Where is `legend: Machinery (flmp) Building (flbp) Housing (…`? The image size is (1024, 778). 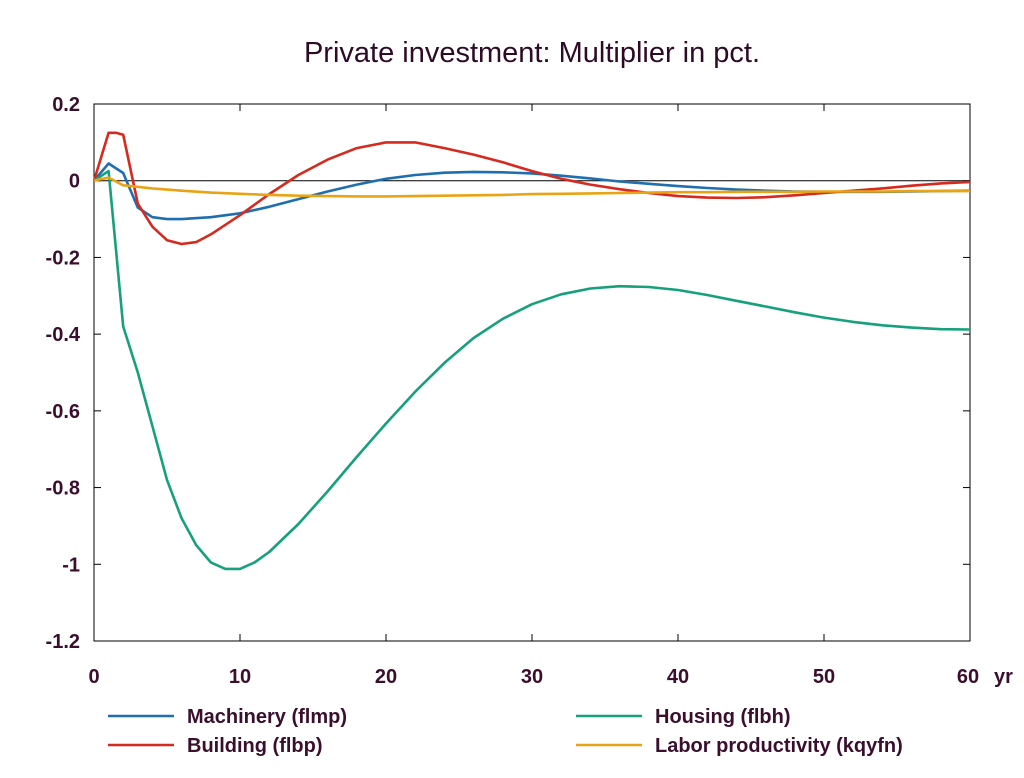 legend: Machinery (flmp) Building (flbp) Housing (… is located at coordinates (505, 731).